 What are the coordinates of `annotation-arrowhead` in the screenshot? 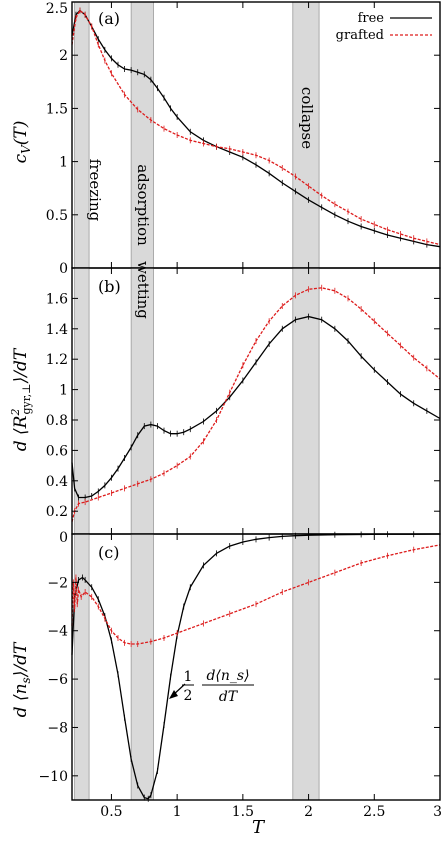 It's located at (173, 694).